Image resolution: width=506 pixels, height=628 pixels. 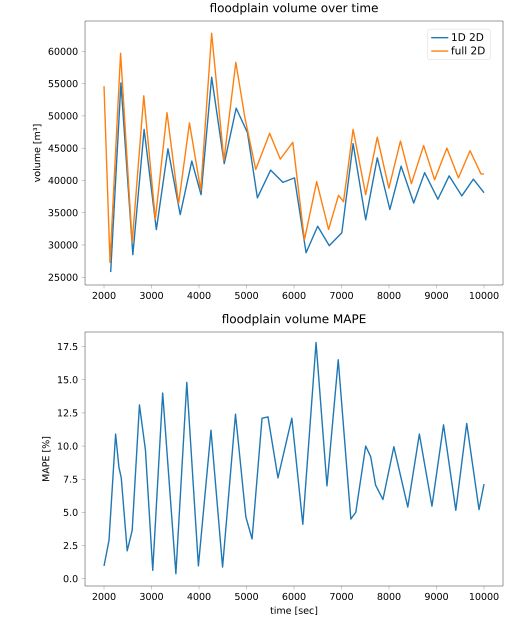 What do you see at coordinates (71, 479) in the screenshot?
I see `y-tick-label: 7.5` at bounding box center [71, 479].